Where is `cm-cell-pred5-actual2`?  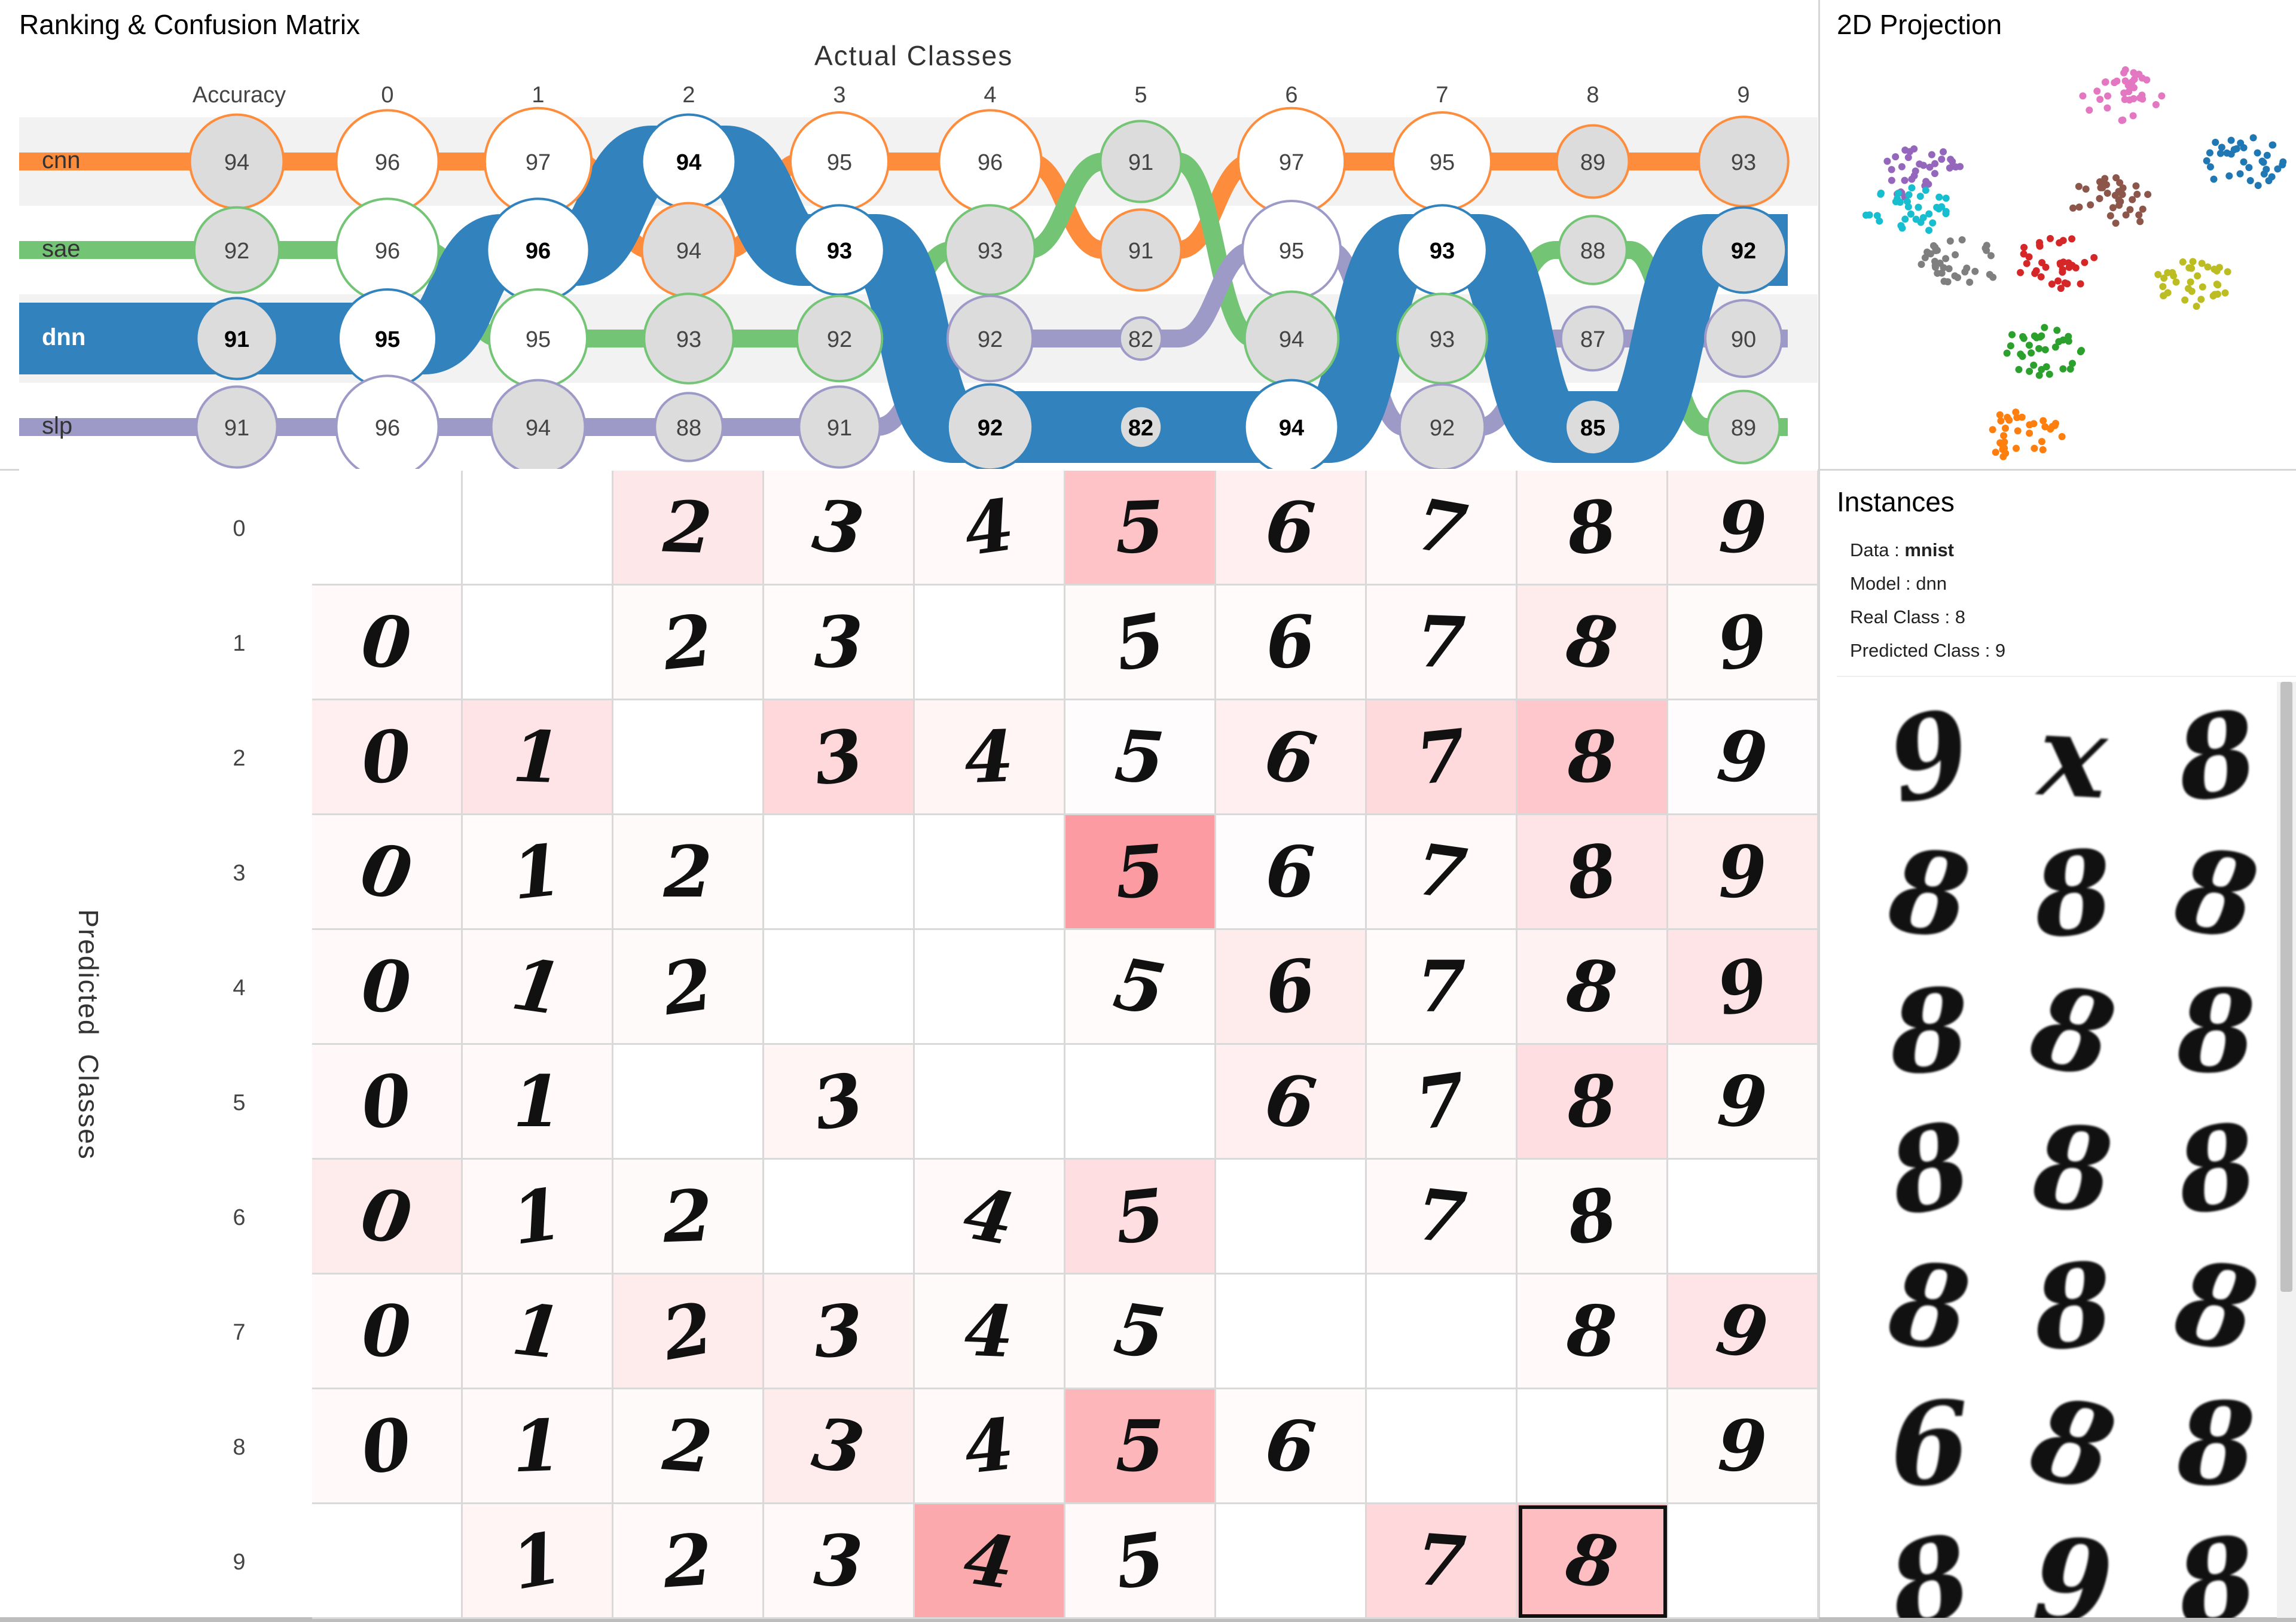 cm-cell-pred5-actual2 is located at coordinates (688, 1102).